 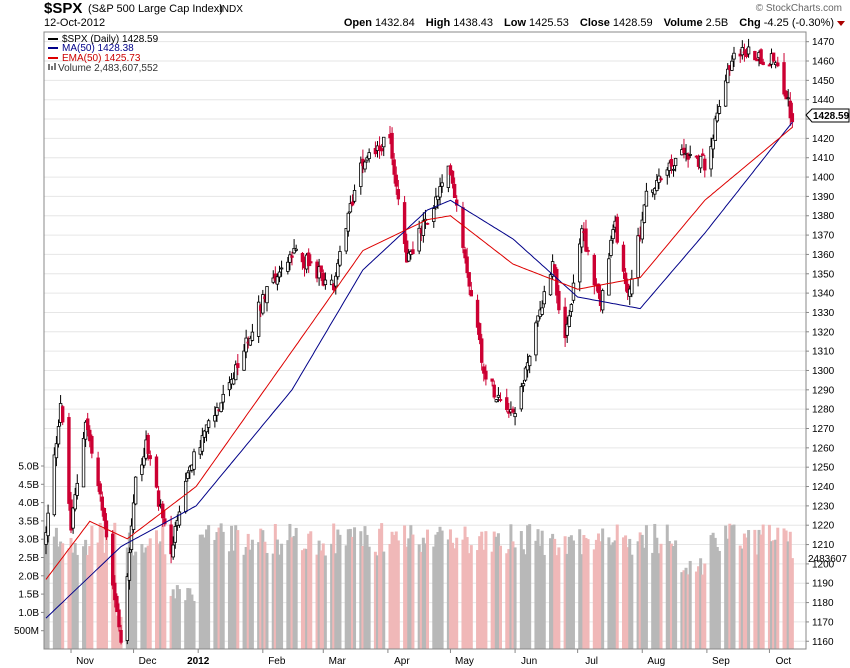 What do you see at coordinates (464, 661) in the screenshot?
I see `x-tick-label: May` at bounding box center [464, 661].